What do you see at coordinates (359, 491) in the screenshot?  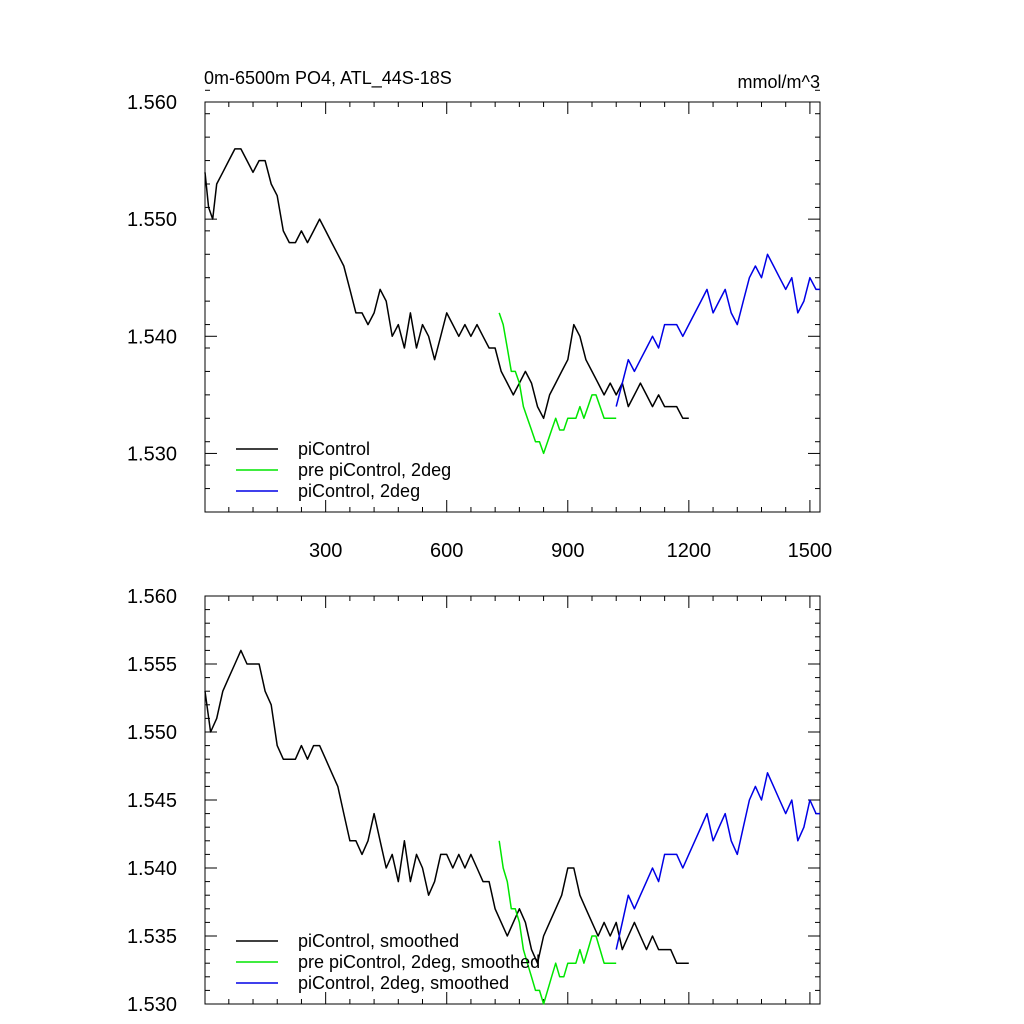 I see `legend-label: piControl, 2deg` at bounding box center [359, 491].